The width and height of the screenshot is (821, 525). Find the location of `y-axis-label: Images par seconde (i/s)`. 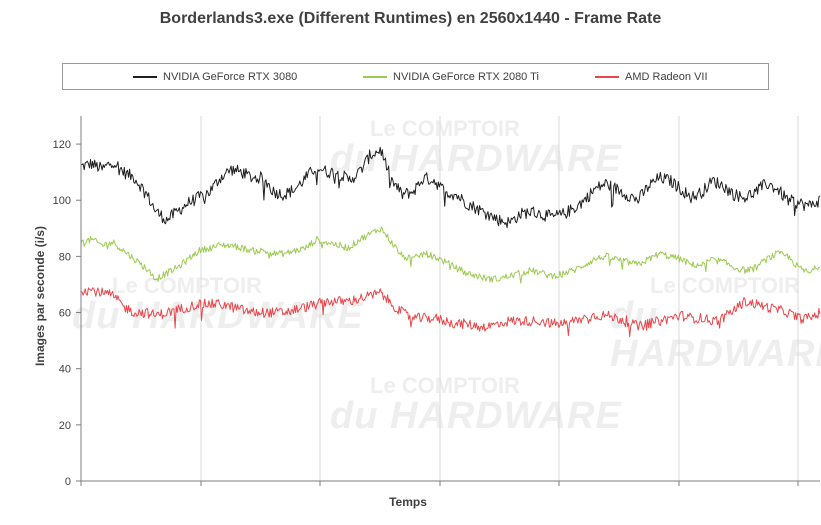

y-axis-label: Images par seconde (i/s) is located at coordinates (40, 296).